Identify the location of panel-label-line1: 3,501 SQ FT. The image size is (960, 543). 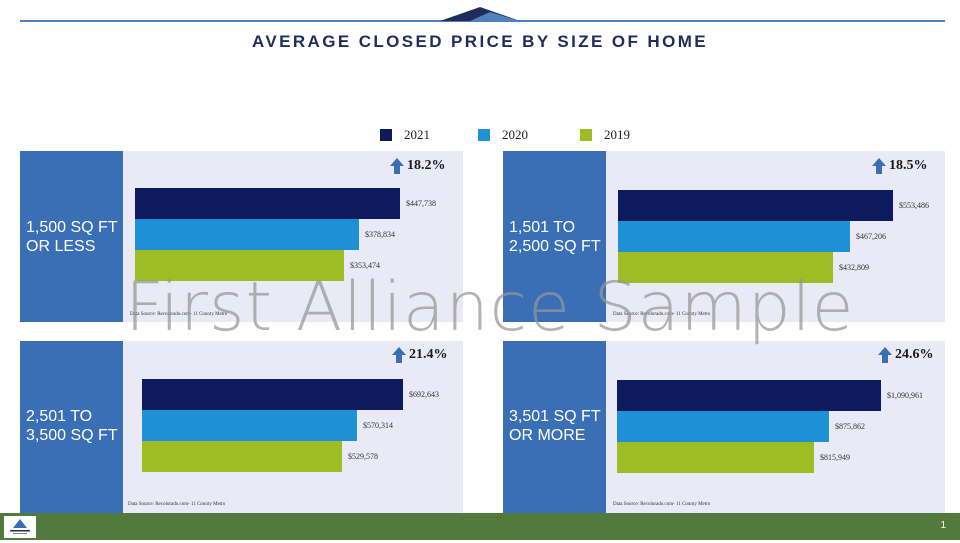
(555, 416).